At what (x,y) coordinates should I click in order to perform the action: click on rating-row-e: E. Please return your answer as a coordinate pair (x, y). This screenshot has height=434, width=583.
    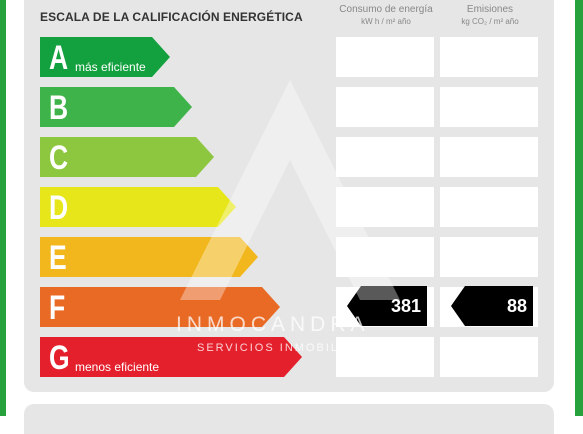
    Looking at the image, I should click on (290, 257).